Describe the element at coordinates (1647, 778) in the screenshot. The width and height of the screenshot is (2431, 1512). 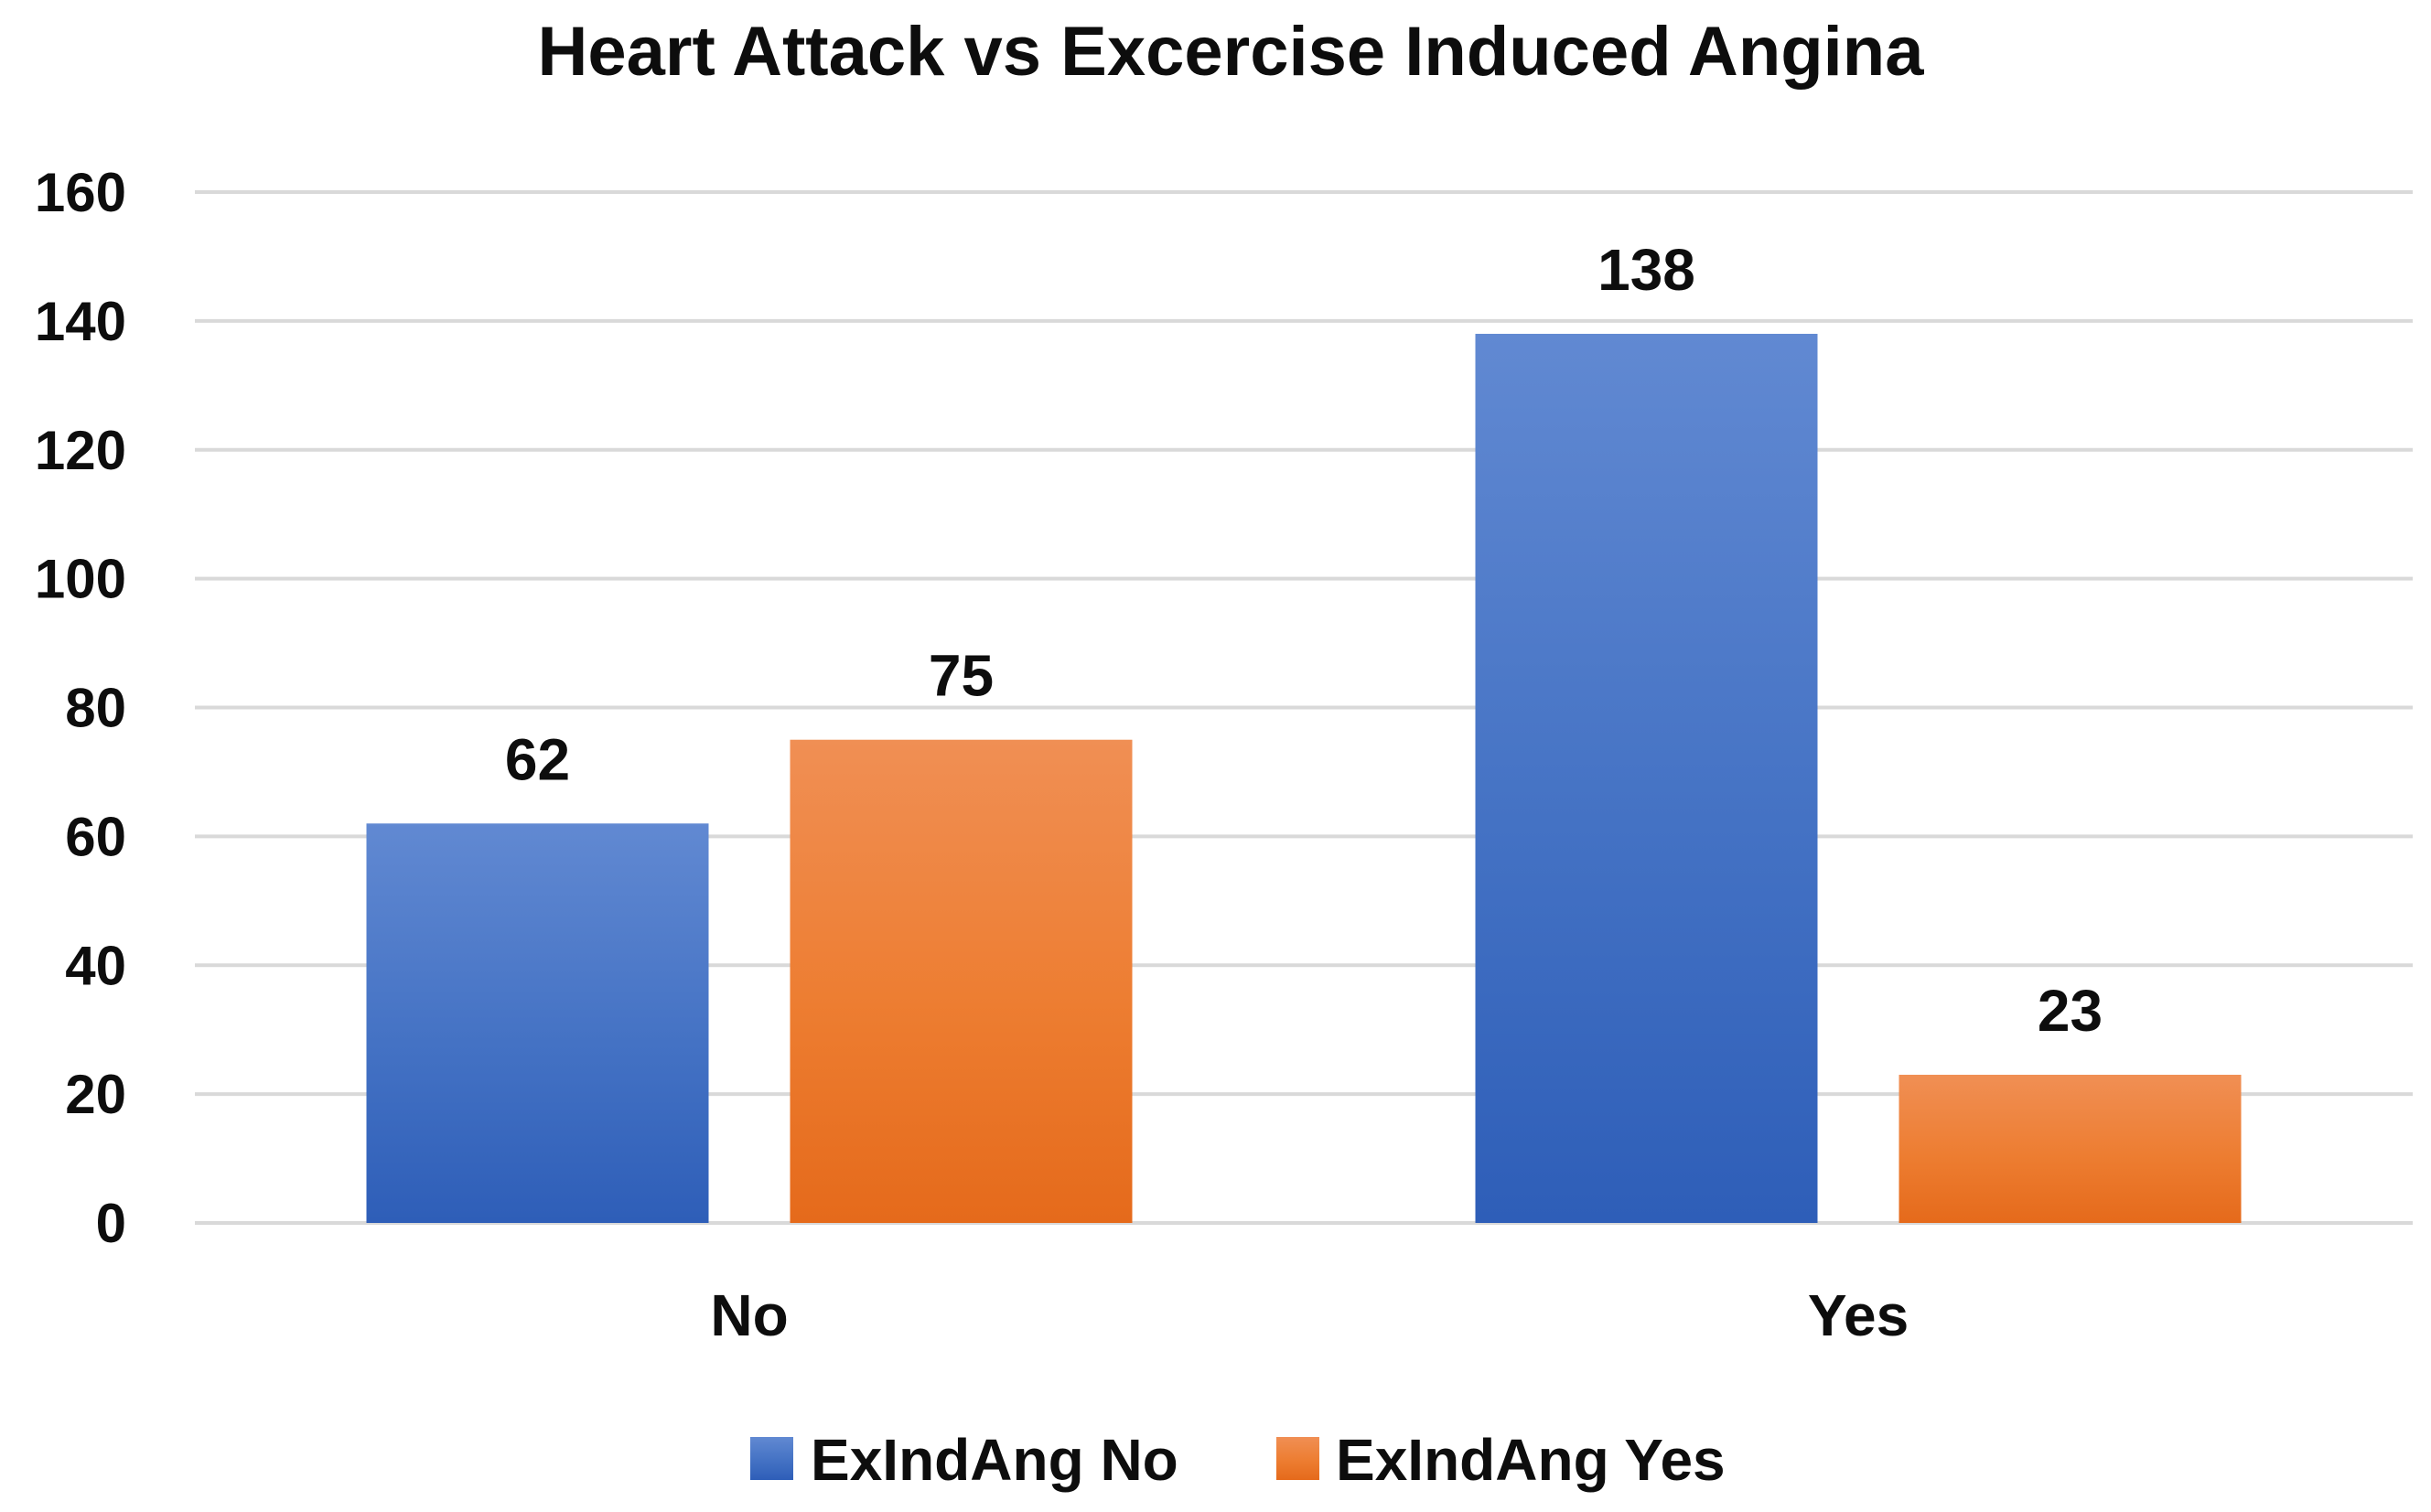
I see `bar-yes-exindang-no` at that location.